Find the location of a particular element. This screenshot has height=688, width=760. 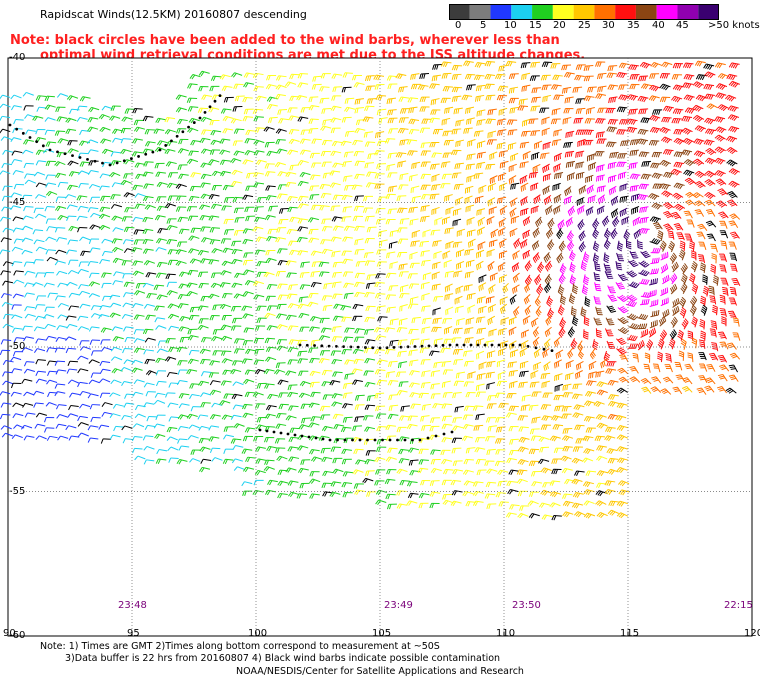

colorbar-label: 0 is located at coordinates (458, 25).